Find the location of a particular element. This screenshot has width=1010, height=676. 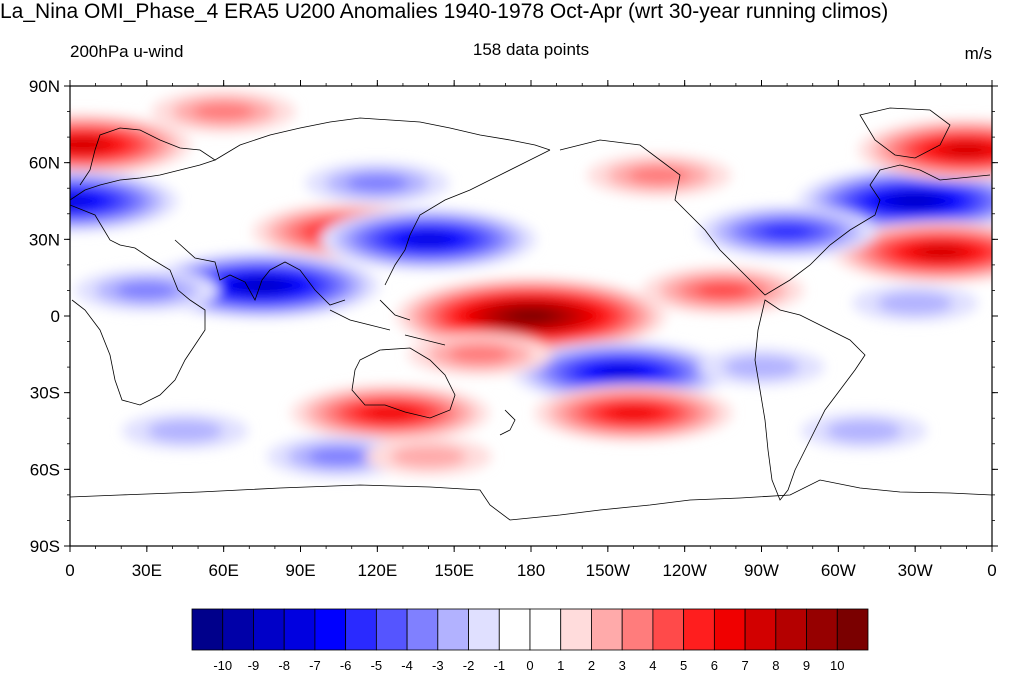

colorbar-label: 10 is located at coordinates (837, 665).